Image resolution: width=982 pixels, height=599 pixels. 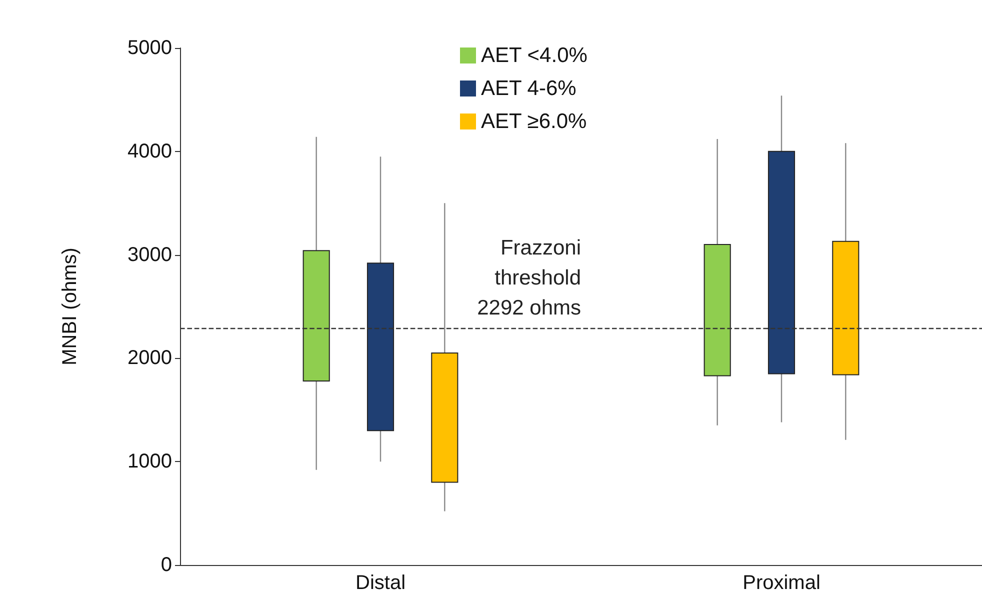 I want to click on y-tick-label: 3000, so click(x=150, y=255).